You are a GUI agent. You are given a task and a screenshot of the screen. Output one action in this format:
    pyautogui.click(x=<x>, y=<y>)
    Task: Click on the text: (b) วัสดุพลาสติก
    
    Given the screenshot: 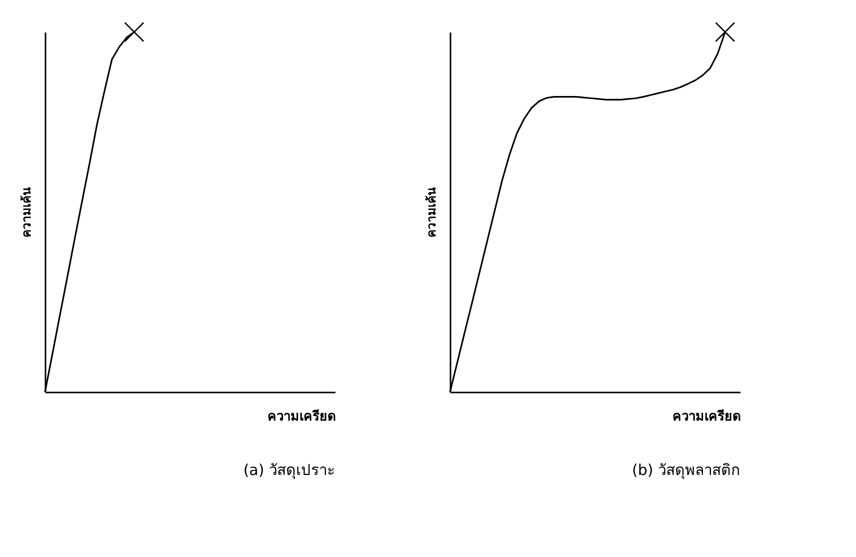 What is the action you would take?
    pyautogui.click(x=686, y=470)
    